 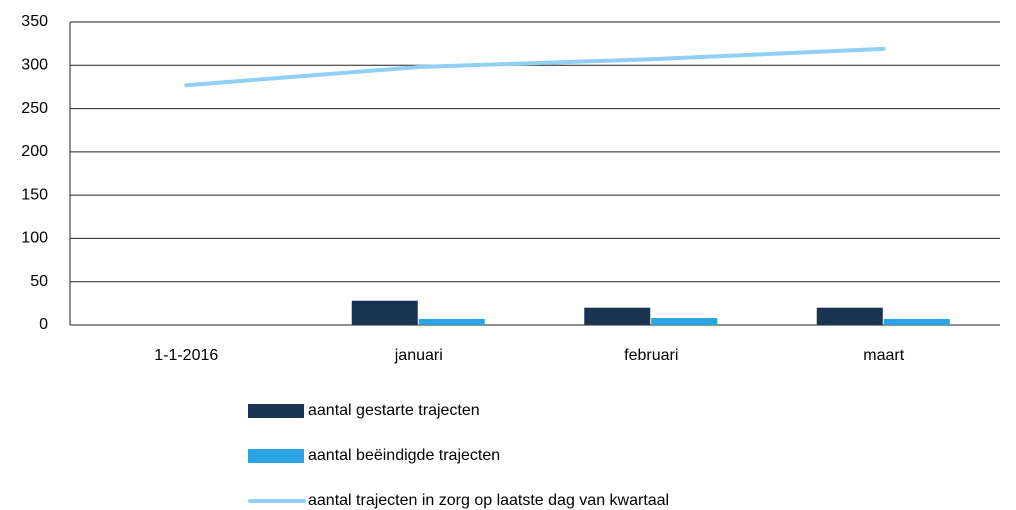 I want to click on y-tick-label: 350, so click(x=34, y=21).